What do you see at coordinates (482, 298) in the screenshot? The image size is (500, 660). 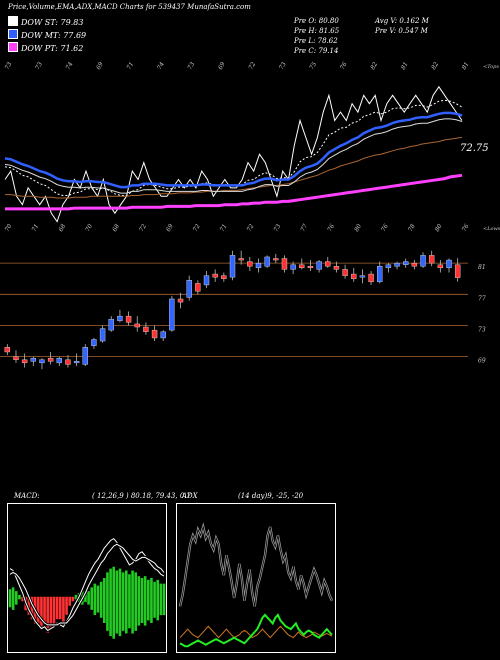 I see `price-gridline-label: 77` at bounding box center [482, 298].